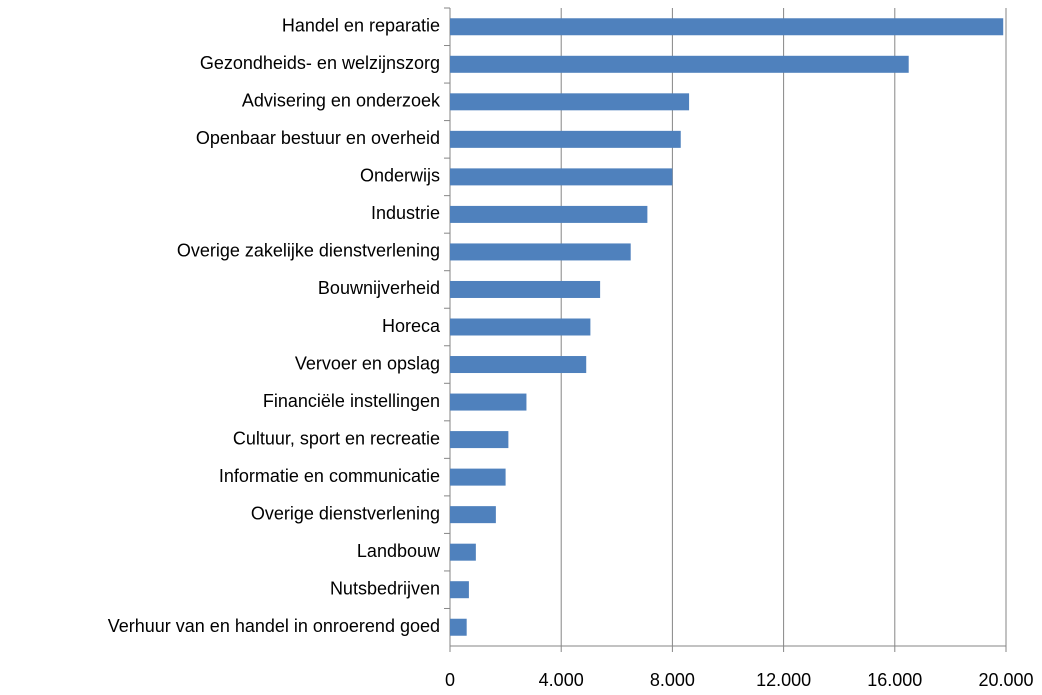 Image resolution: width=1042 pixels, height=695 pixels. I want to click on x-tick-label: 4.000, so click(561, 680).